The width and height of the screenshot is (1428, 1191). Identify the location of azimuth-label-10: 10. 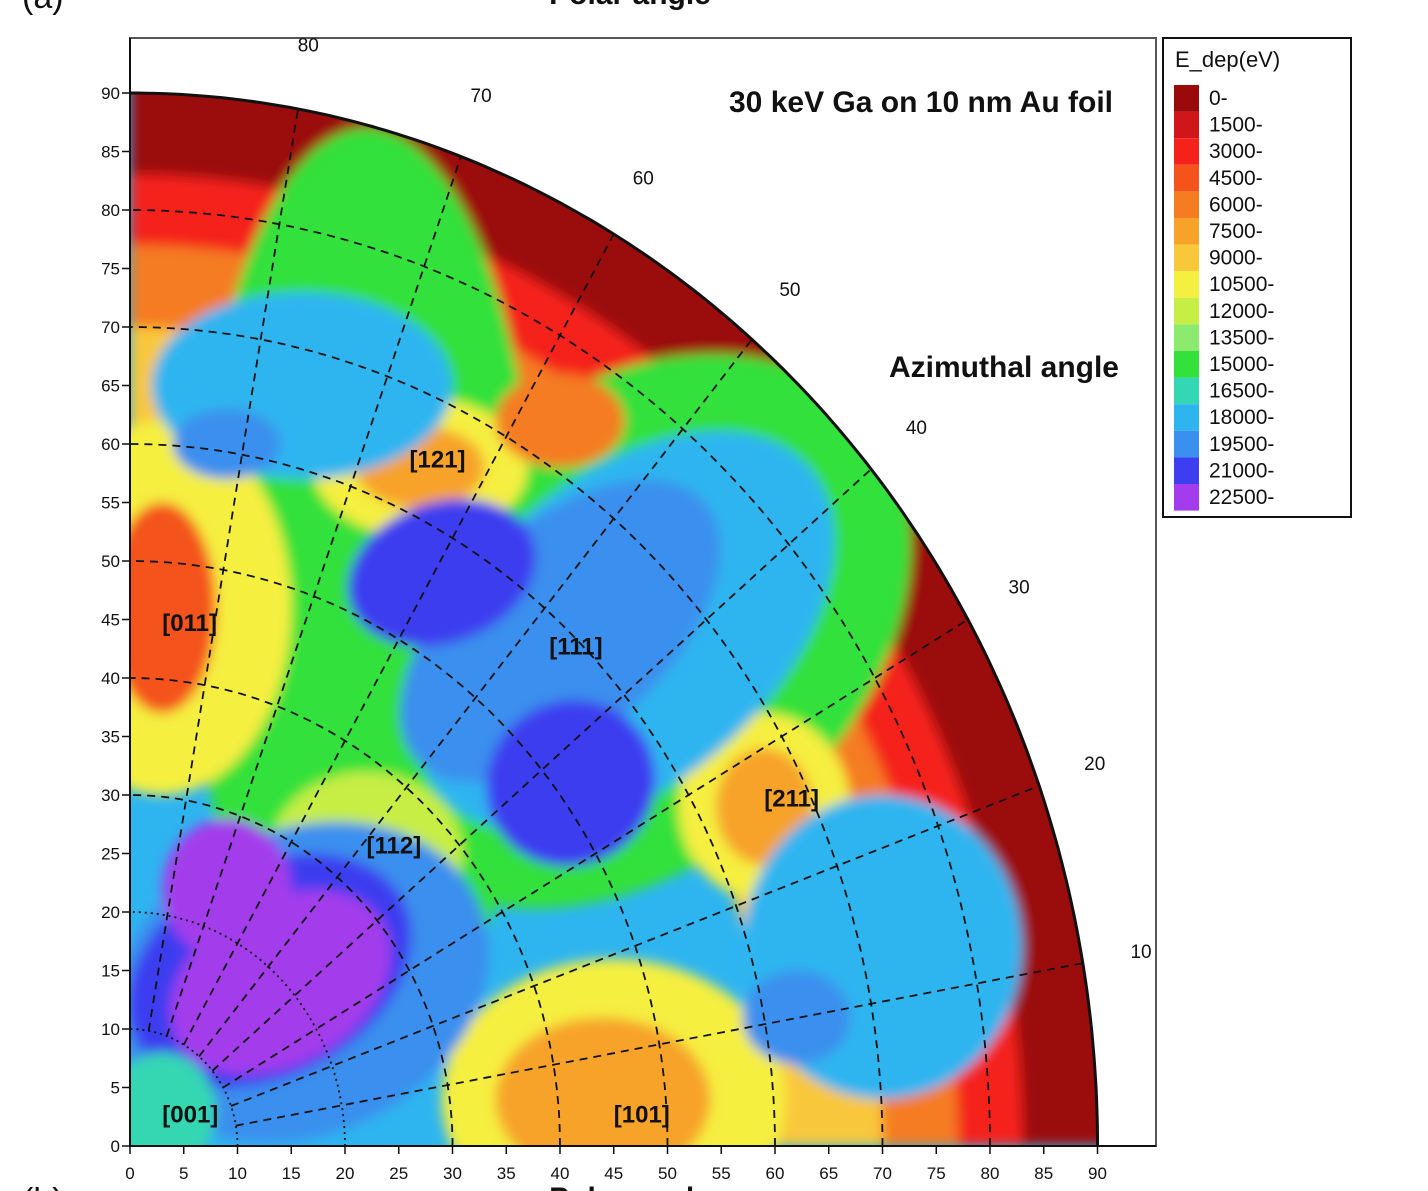
(1140, 952).